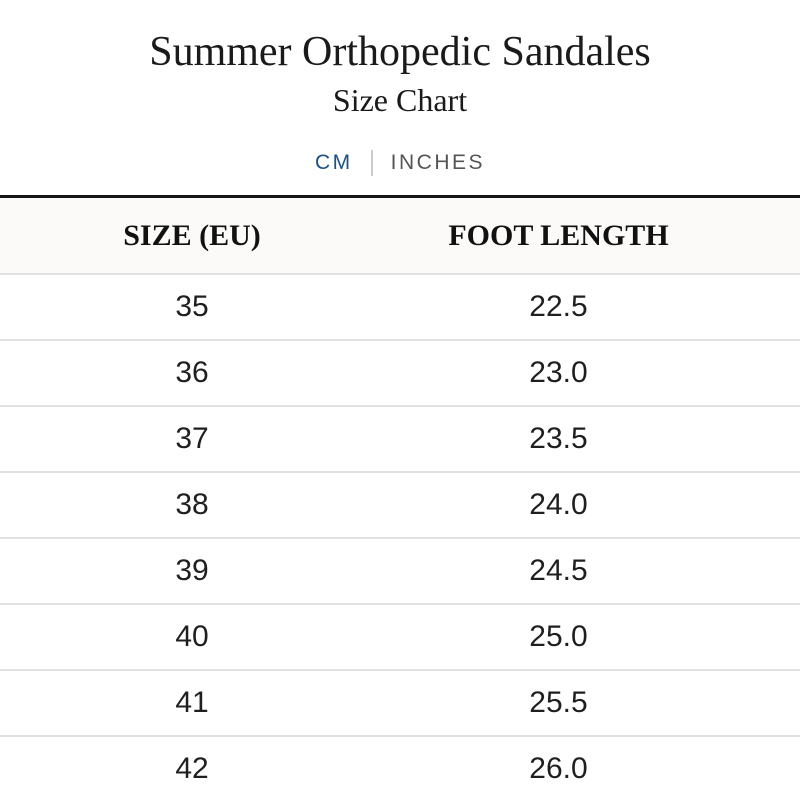 This screenshot has height=800, width=800. I want to click on unit-option-cm: CM, so click(333, 162).